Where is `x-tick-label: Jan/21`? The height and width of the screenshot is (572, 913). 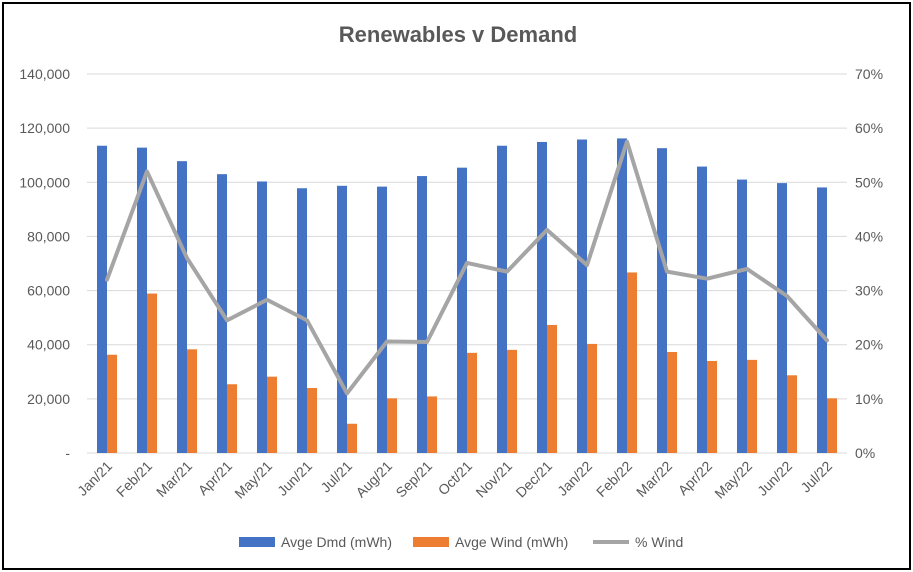 x-tick-label: Jan/21 is located at coordinates (94, 478).